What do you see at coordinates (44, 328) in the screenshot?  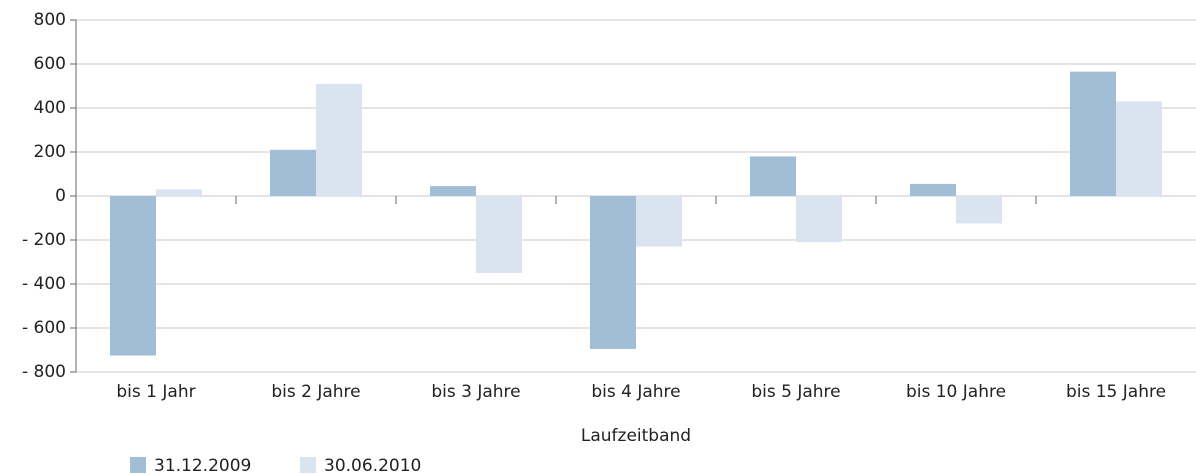 I see `y-tick-label: - 600` at bounding box center [44, 328].